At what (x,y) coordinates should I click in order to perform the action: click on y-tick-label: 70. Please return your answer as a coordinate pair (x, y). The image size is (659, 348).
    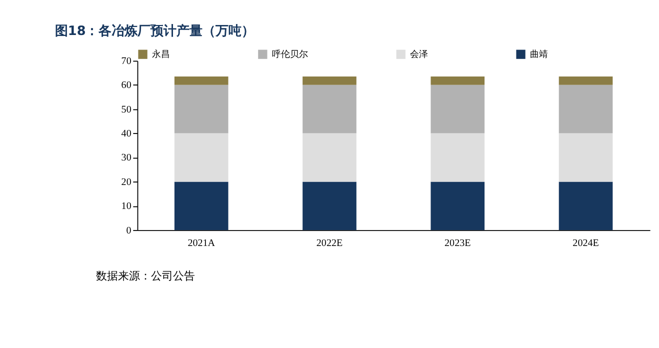
    Looking at the image, I should click on (126, 61).